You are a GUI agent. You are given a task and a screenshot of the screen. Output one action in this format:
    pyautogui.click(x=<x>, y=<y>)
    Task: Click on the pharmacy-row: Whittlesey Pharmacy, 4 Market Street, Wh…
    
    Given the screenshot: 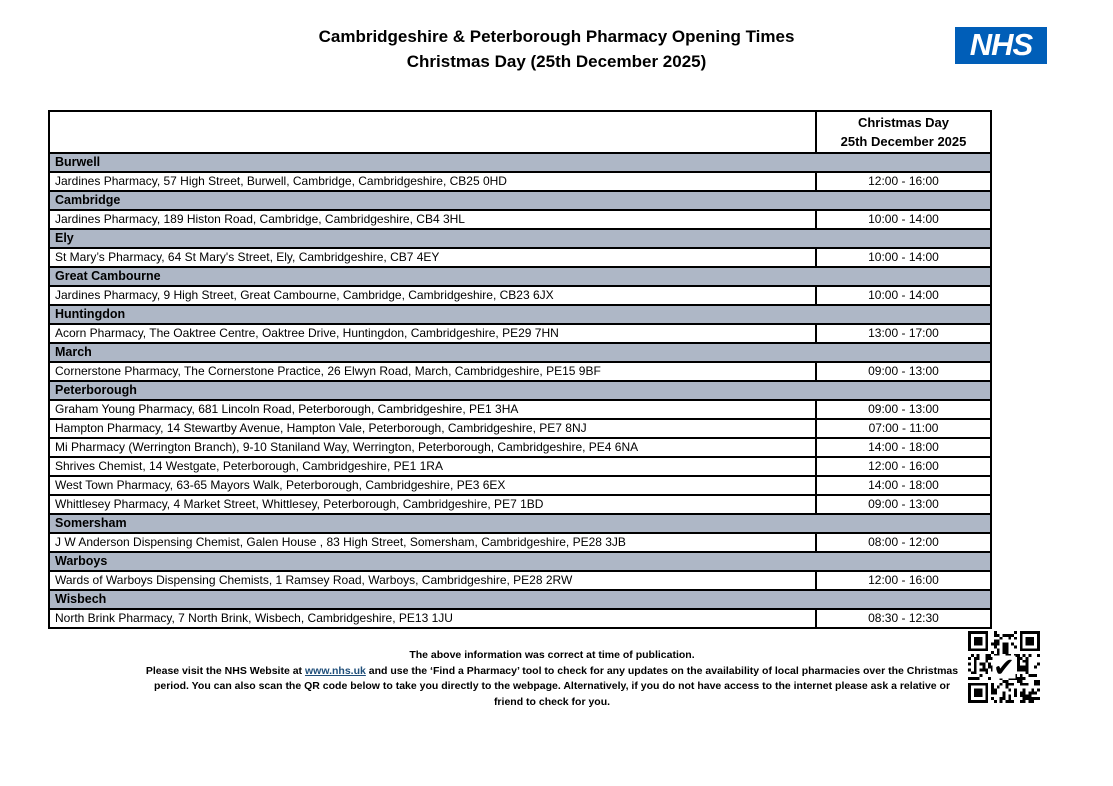 What is the action you would take?
    pyautogui.click(x=520, y=504)
    